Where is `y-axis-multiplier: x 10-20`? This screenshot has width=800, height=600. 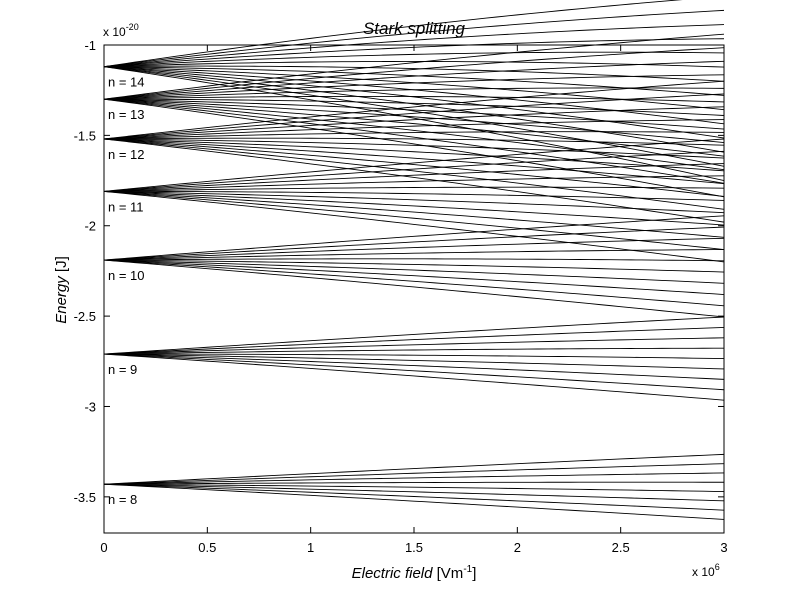 y-axis-multiplier: x 10-20 is located at coordinates (121, 30).